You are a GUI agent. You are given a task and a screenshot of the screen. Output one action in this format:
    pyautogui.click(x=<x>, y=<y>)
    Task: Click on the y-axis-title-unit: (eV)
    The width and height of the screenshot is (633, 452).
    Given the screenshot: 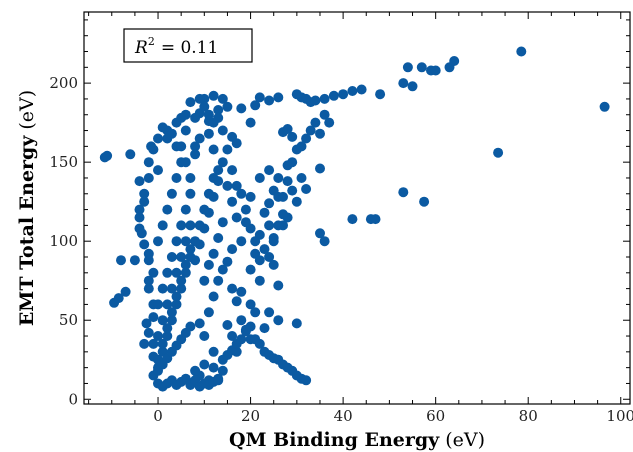 What is the action you would take?
    pyautogui.click(x=27, y=110)
    